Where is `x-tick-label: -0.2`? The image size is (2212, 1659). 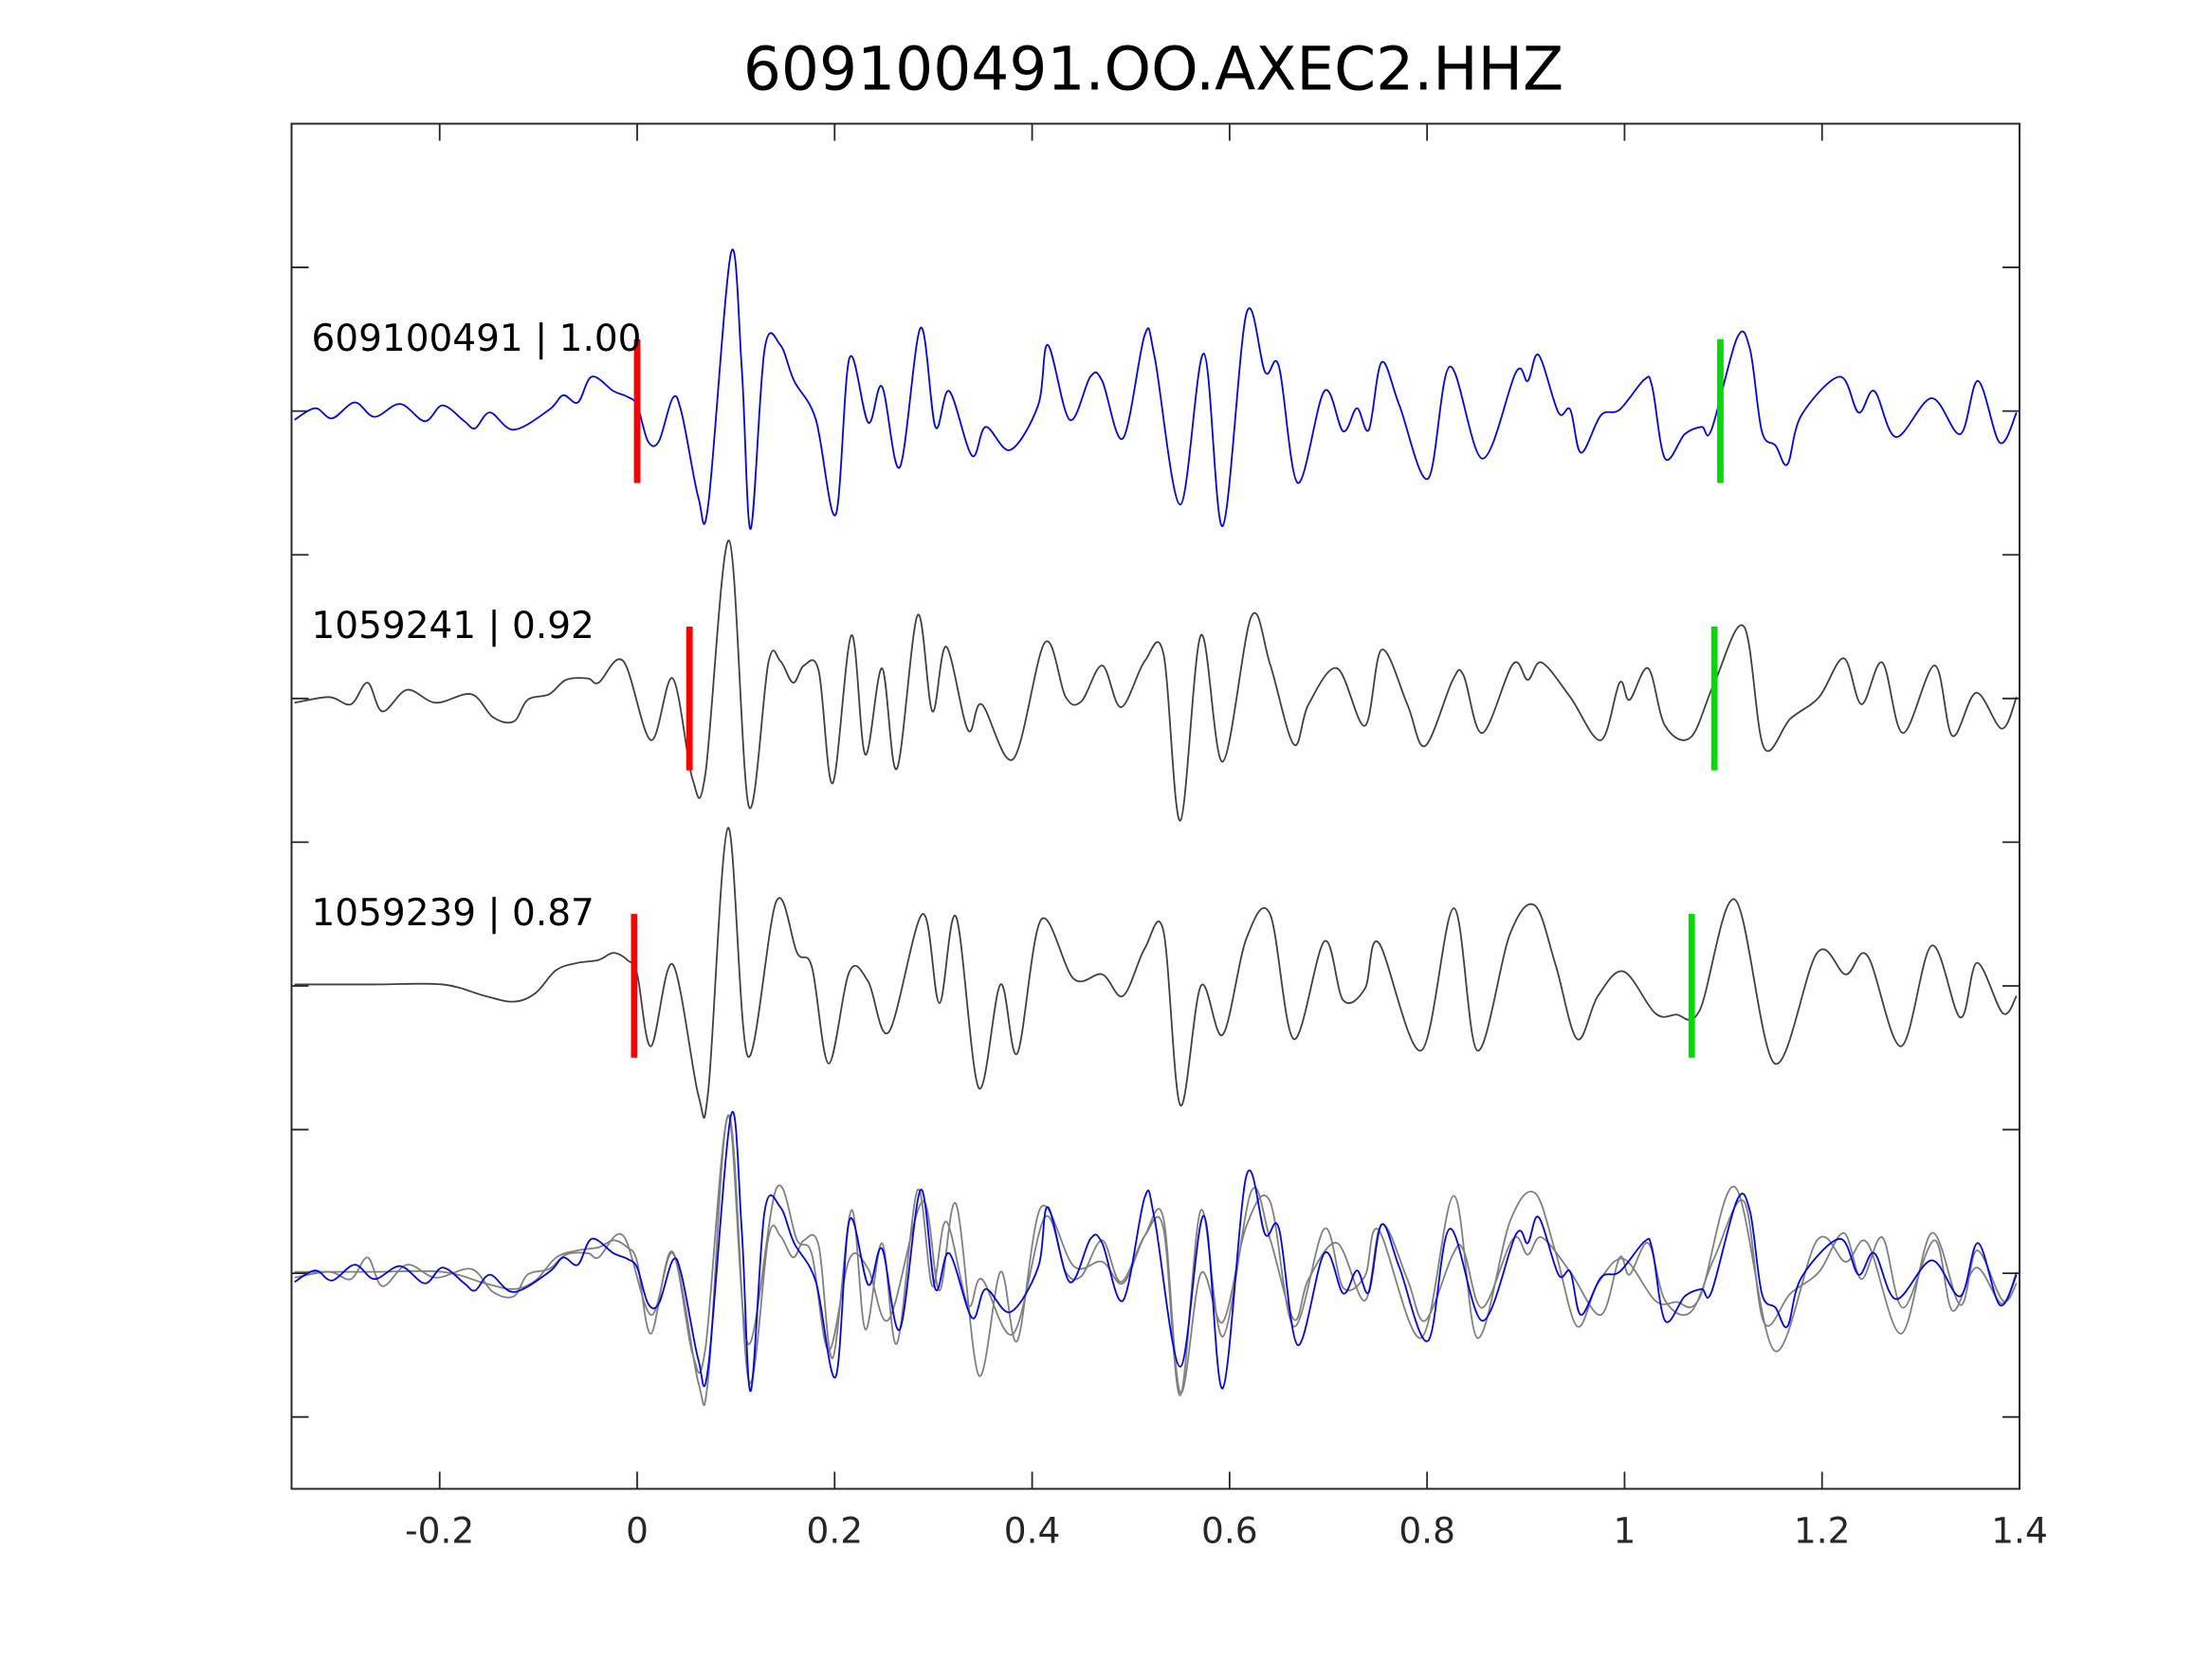 x-tick-label: -0.2 is located at coordinates (439, 1530).